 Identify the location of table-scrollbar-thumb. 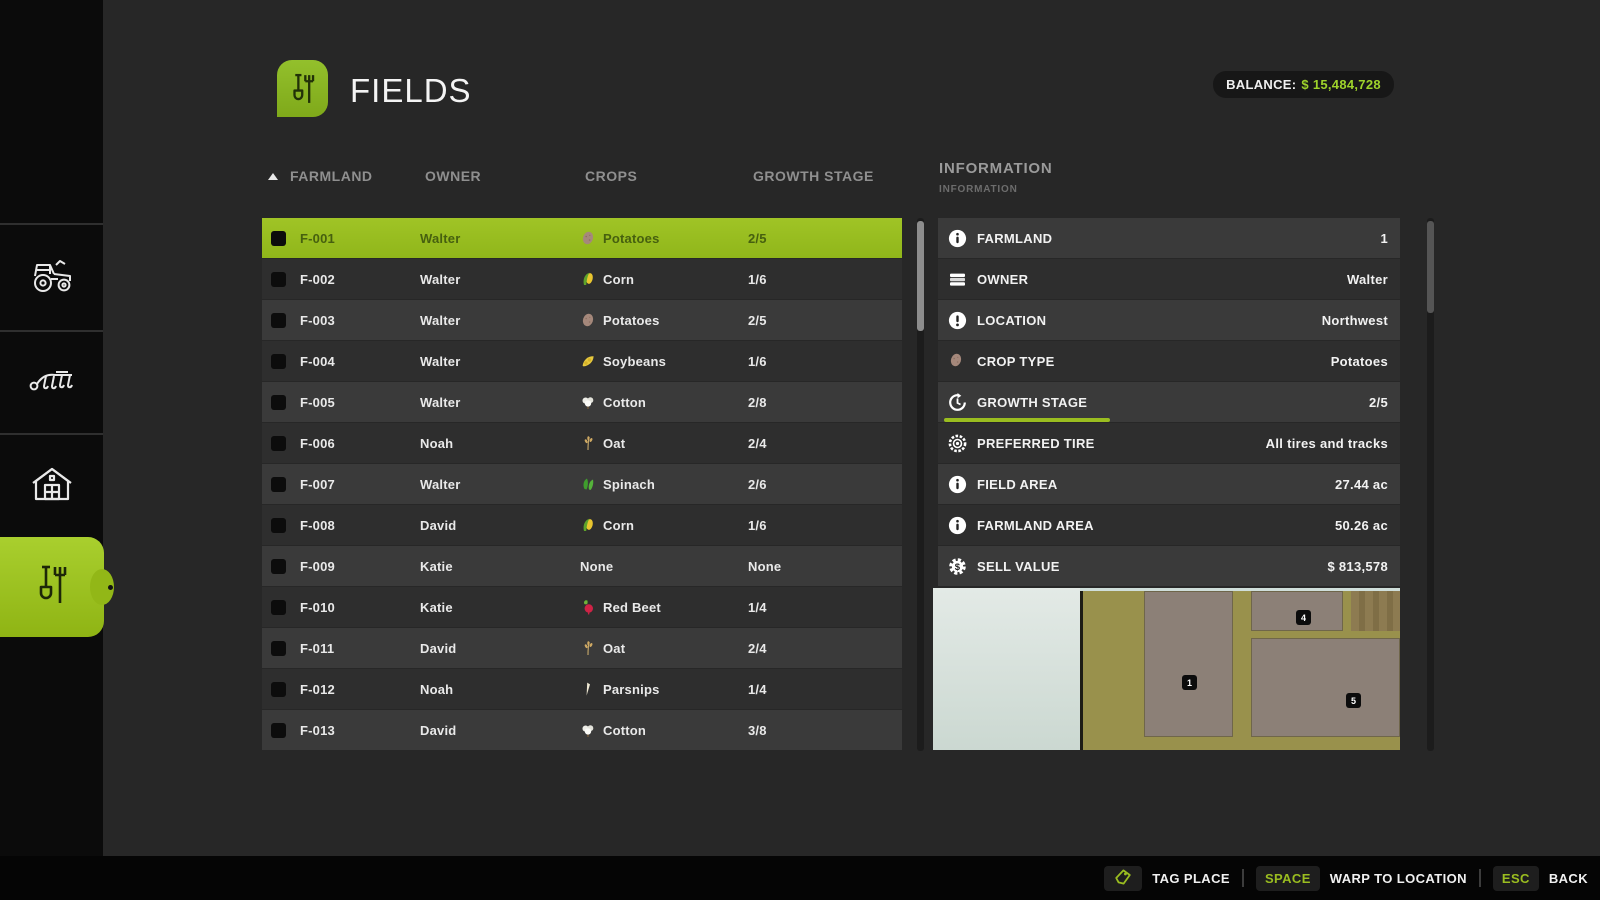
(920, 276).